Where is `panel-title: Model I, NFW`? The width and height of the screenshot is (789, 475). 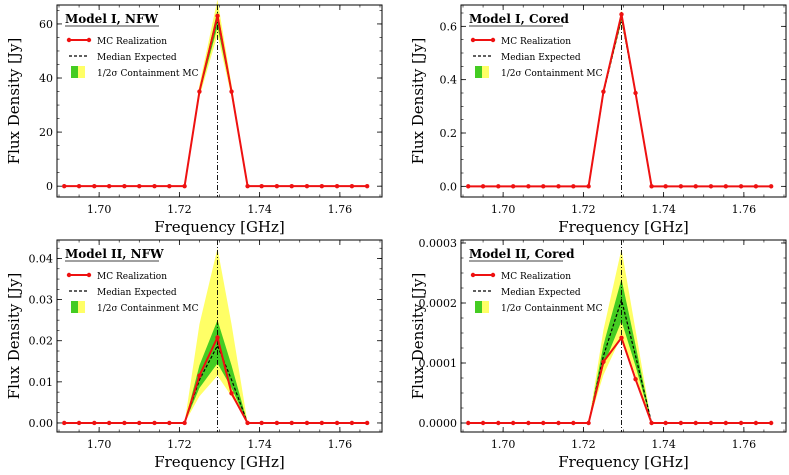 panel-title: Model I, NFW is located at coordinates (112, 19).